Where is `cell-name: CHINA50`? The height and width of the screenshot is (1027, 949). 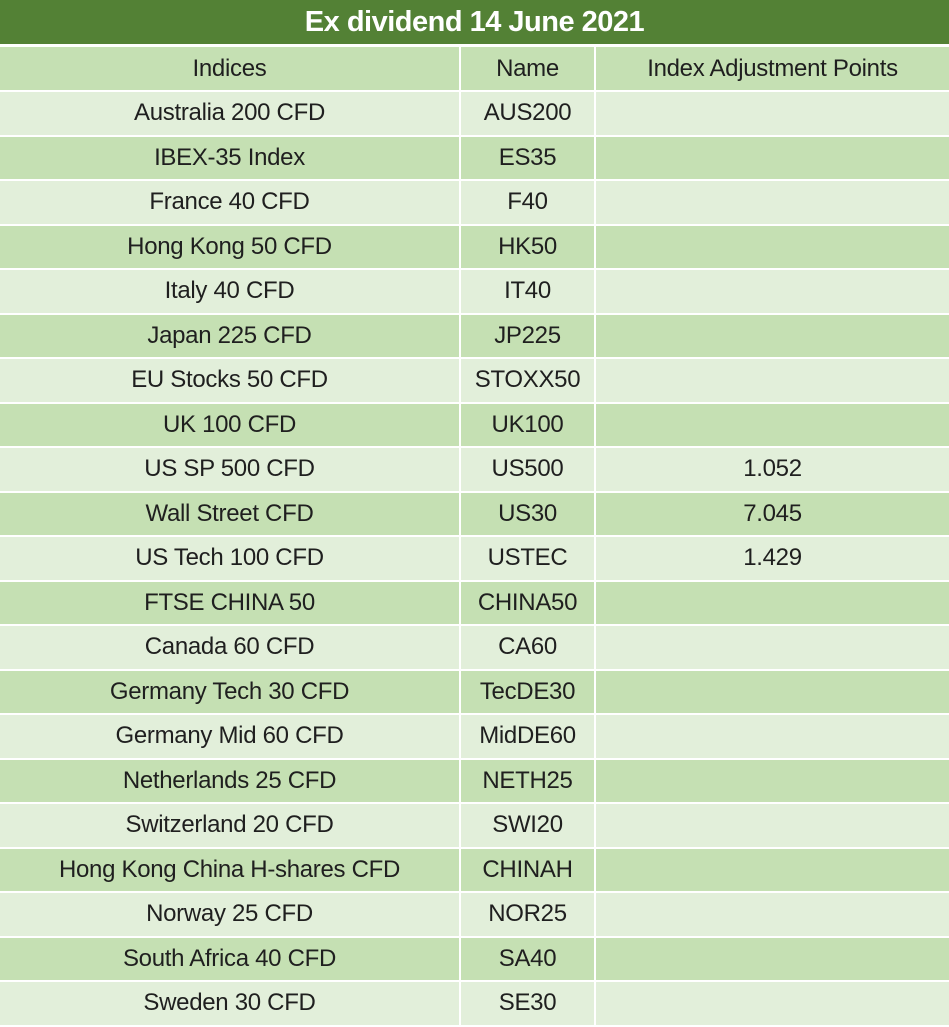 cell-name: CHINA50 is located at coordinates (527, 602).